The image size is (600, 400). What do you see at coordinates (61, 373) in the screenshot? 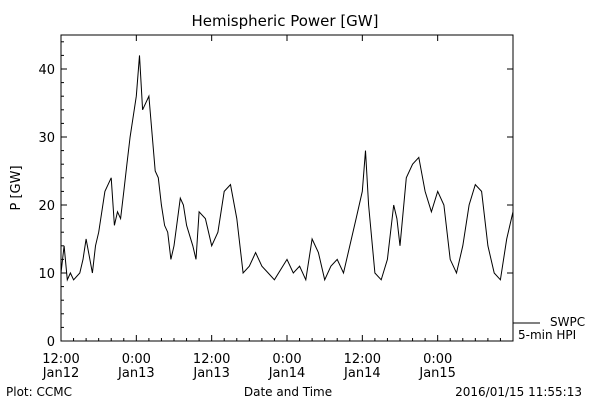
I see `x-tick-label-date: Jan12` at bounding box center [61, 373].